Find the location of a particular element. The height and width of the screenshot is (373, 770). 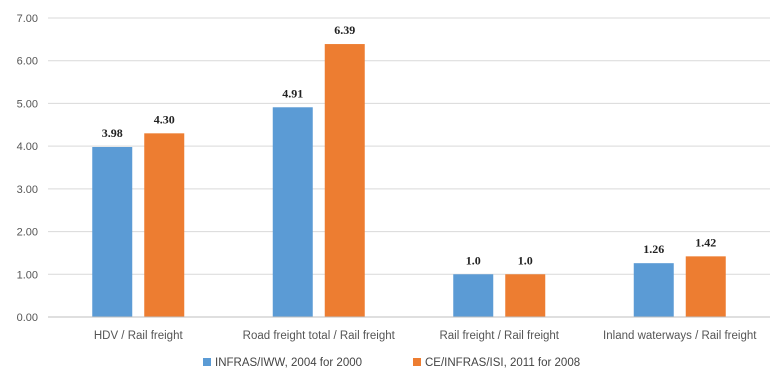

y-tick-label: 2.00 is located at coordinates (27, 233).